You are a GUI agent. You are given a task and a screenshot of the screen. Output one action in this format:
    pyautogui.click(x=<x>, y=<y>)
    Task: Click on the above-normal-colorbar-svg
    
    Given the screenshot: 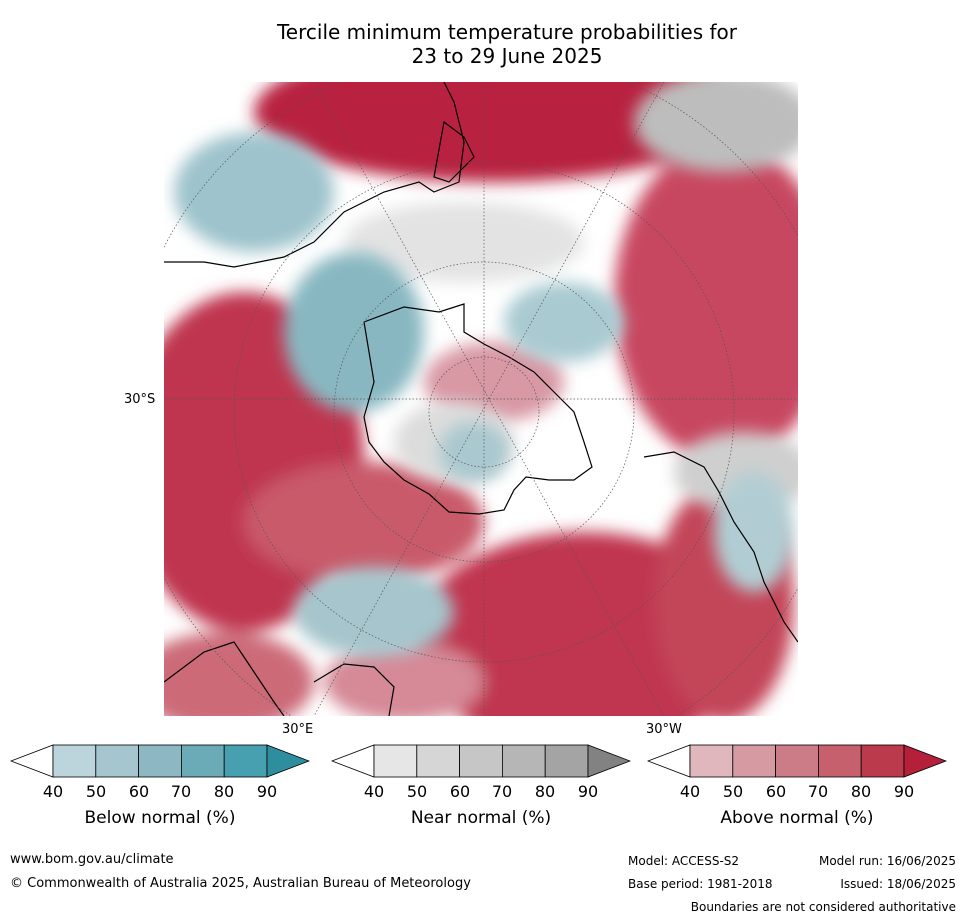 What is the action you would take?
    pyautogui.click(x=797, y=761)
    